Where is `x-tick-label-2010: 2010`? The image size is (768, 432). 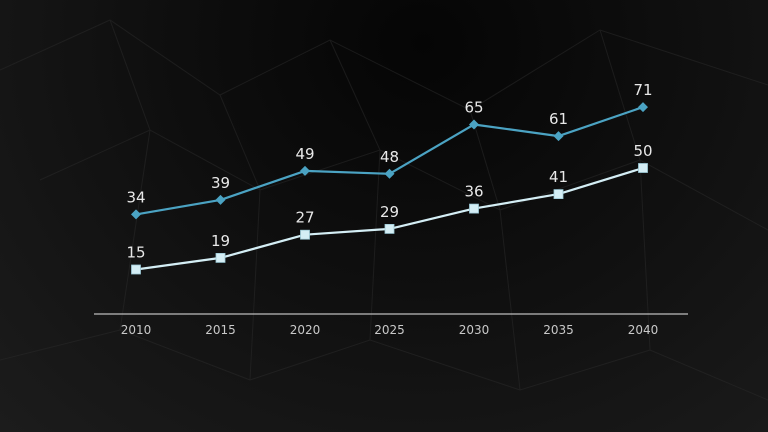 x-tick-label-2010: 2010 is located at coordinates (136, 330).